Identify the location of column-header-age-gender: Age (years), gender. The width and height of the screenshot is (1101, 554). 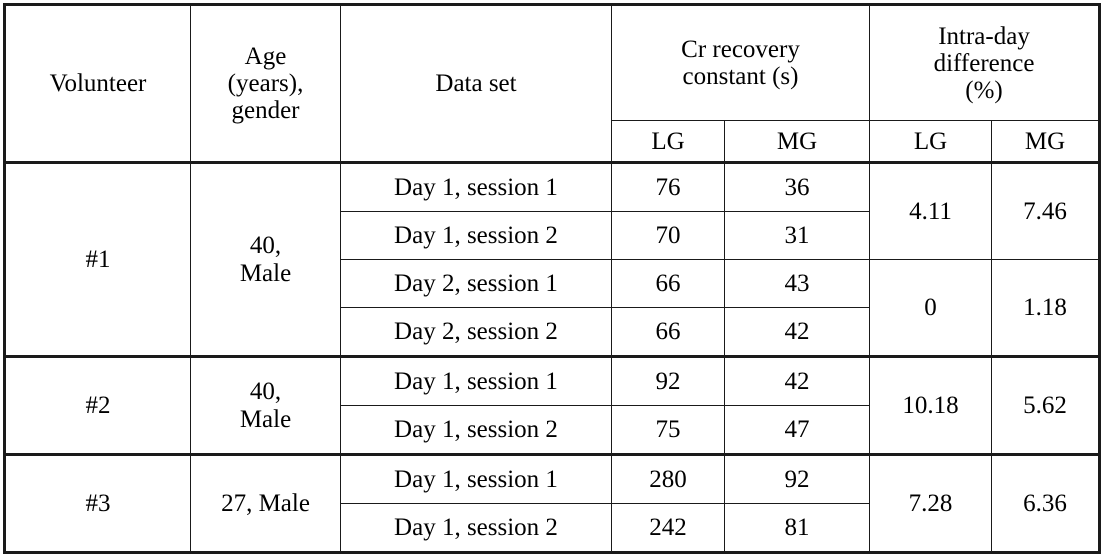
(265, 83).